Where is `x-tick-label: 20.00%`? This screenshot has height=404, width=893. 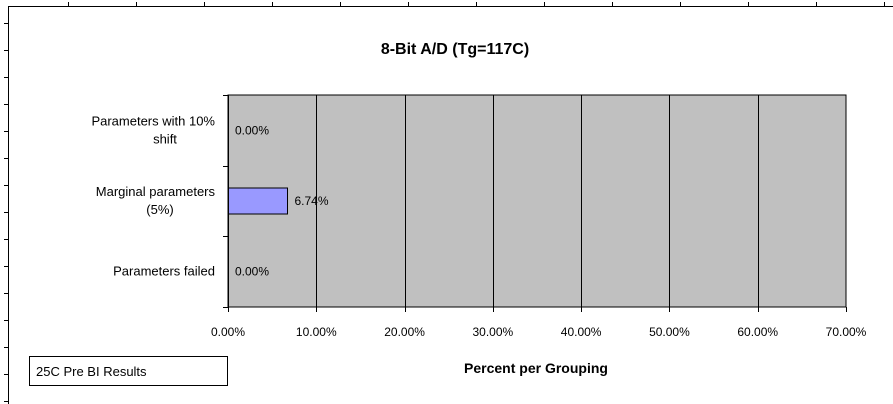 x-tick-label: 20.00% is located at coordinates (404, 332).